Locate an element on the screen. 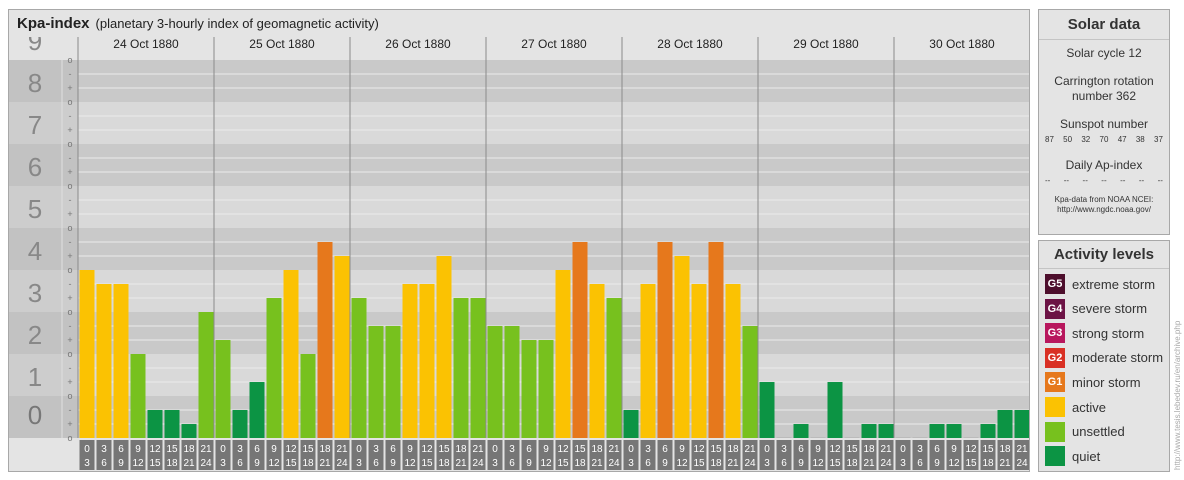  x-tick-start: 9 is located at coordinates (954, 449).